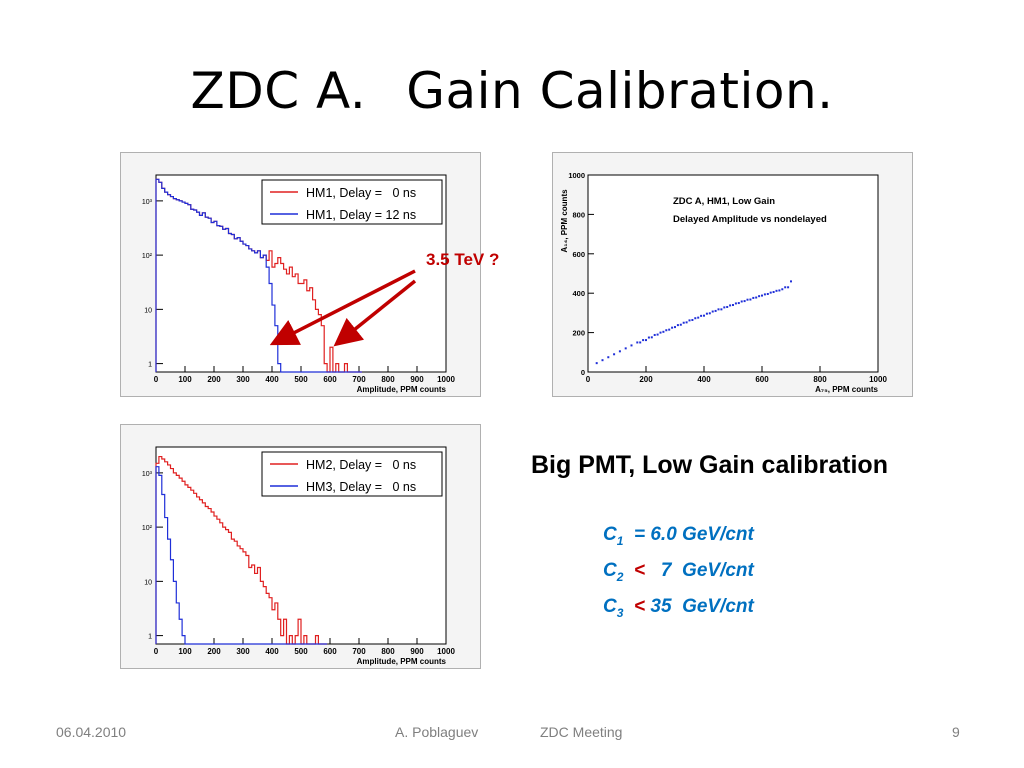 This screenshot has width=1024, height=768. I want to click on footer-date: 06.04.2010, so click(91, 732).